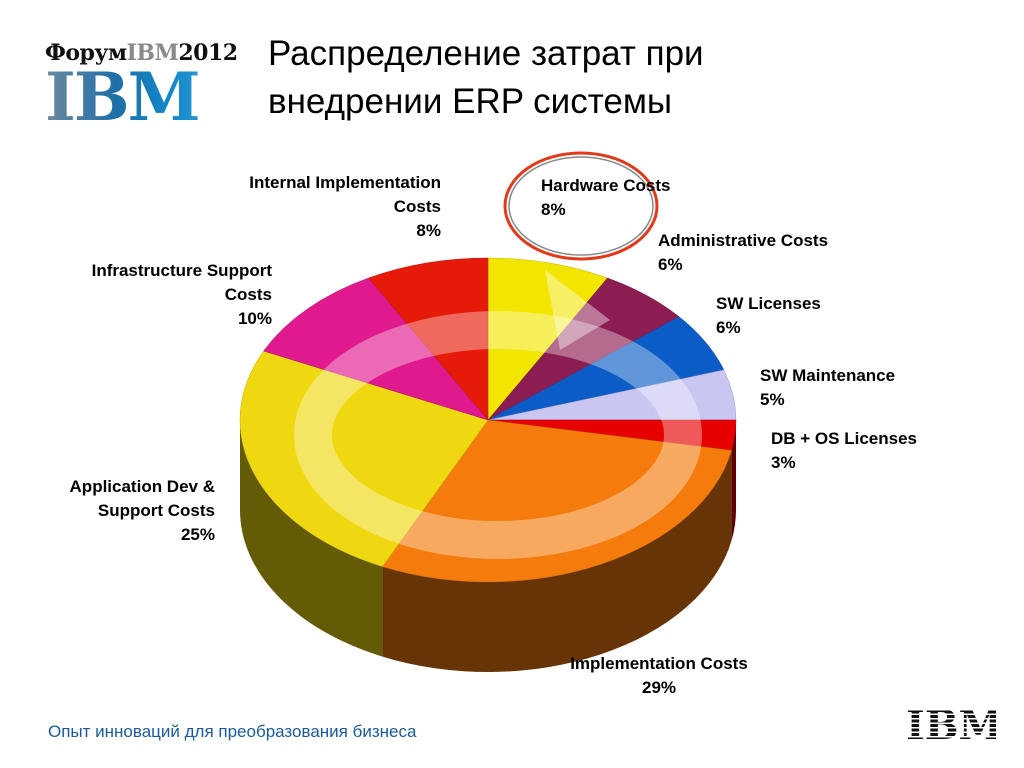  What do you see at coordinates (86, 53) in the screenshot?
I see `logo-prefix: Форум` at bounding box center [86, 53].